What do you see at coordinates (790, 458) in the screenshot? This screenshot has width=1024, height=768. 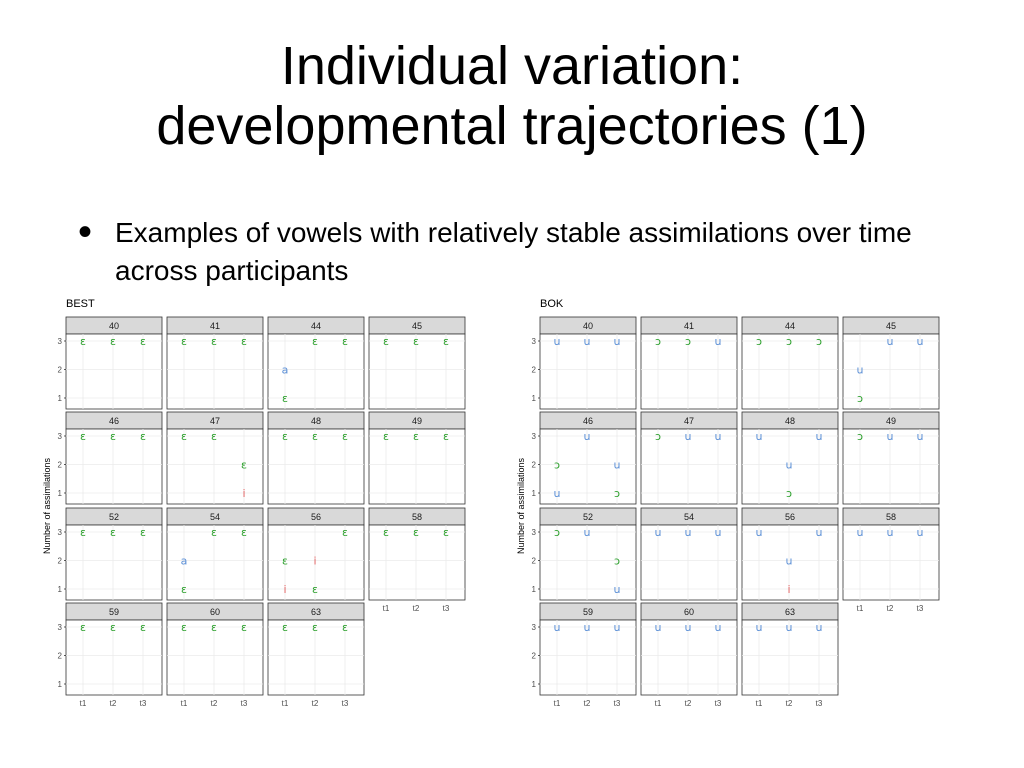 I see `facet-panel-48: 48 u u ɔ u` at bounding box center [790, 458].